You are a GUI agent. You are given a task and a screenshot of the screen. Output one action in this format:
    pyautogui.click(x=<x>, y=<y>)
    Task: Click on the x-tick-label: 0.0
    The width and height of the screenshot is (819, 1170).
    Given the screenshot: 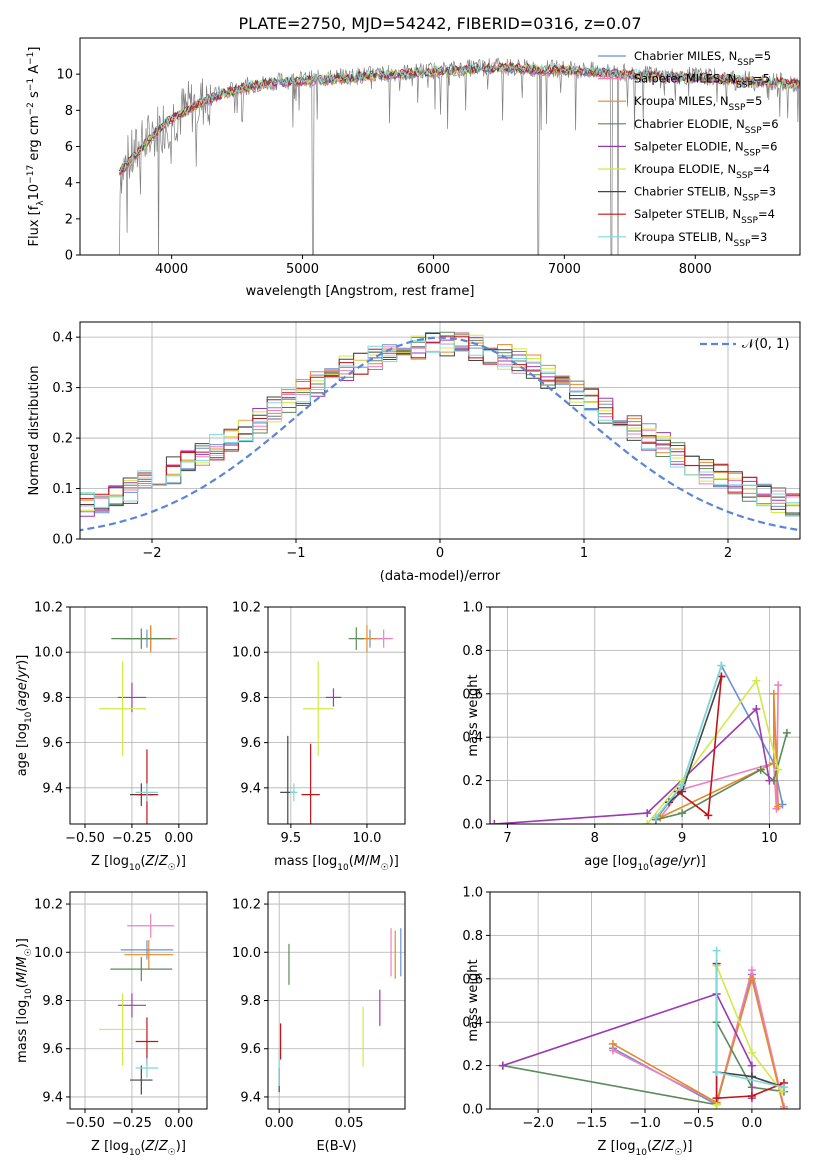 What is the action you would take?
    pyautogui.click(x=752, y=1123)
    